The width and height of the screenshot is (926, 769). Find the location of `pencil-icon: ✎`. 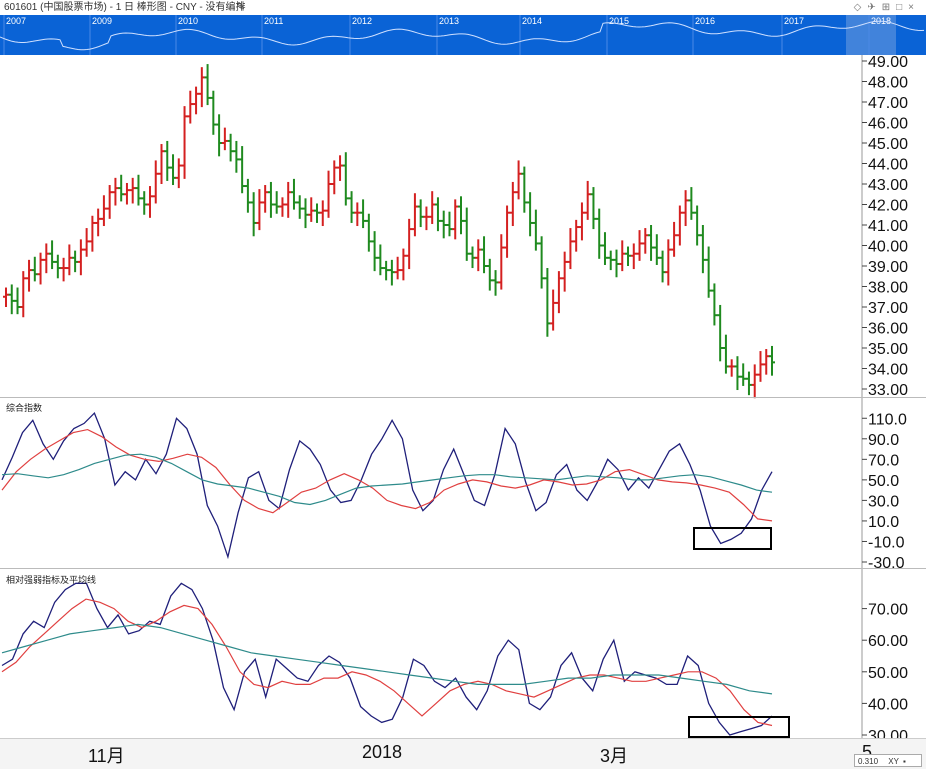

pencil-icon: ✎ is located at coordinates (241, 7).